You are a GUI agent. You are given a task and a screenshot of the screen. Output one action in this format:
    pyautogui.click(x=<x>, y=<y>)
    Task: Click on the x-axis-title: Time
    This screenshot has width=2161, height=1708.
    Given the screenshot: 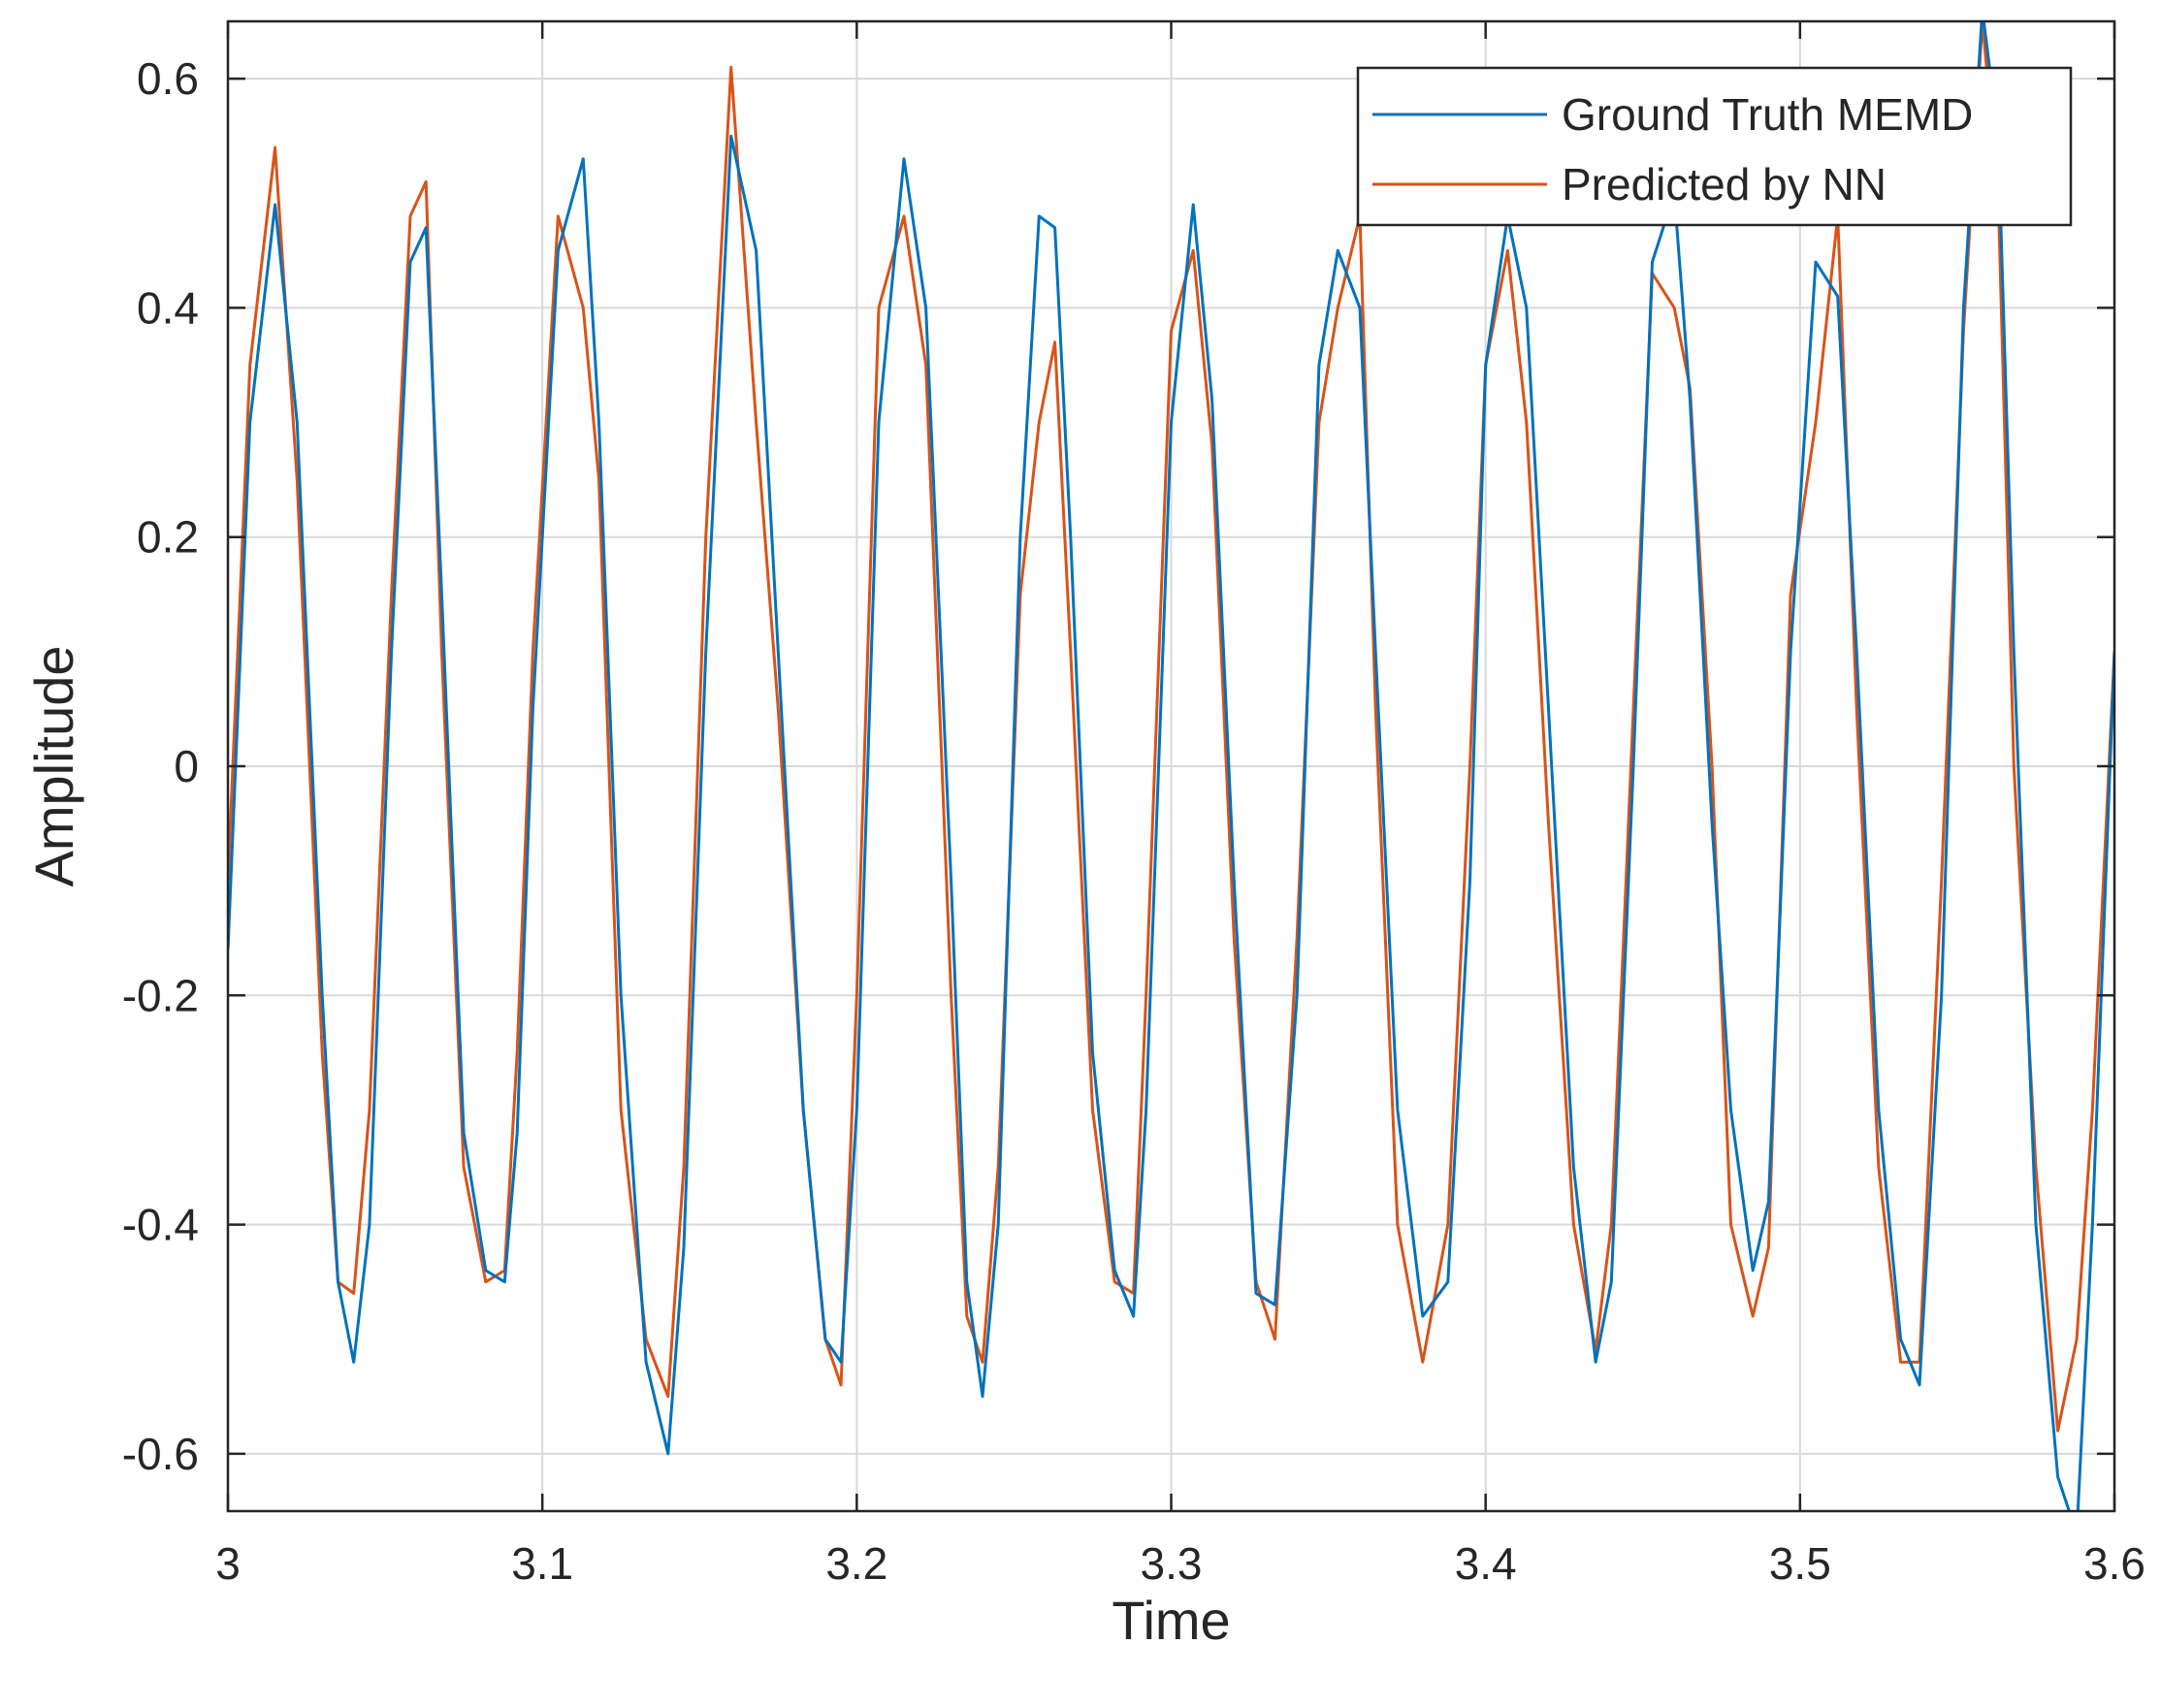 What is the action you would take?
    pyautogui.click(x=1171, y=1620)
    